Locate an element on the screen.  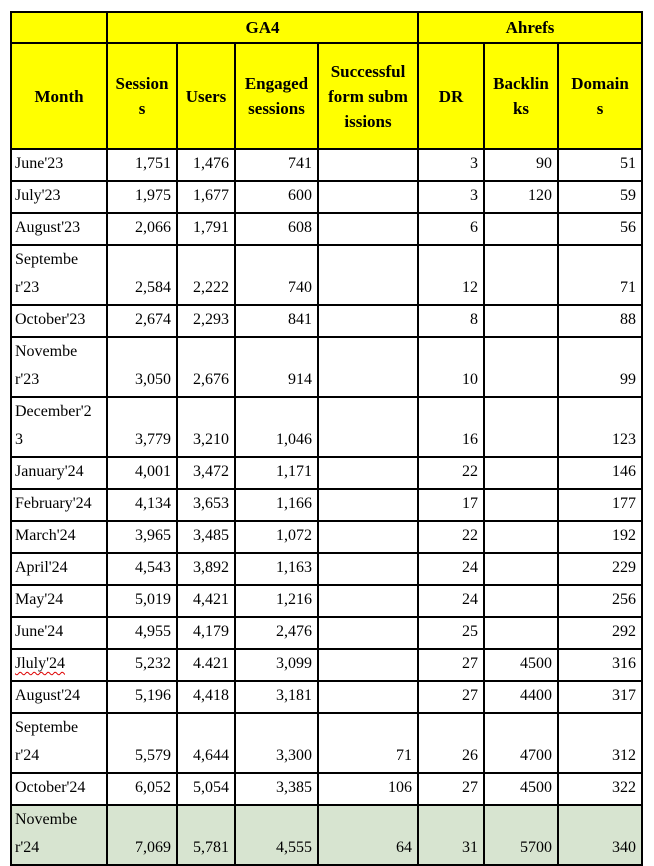
cell-users: 2,676 is located at coordinates (206, 367).